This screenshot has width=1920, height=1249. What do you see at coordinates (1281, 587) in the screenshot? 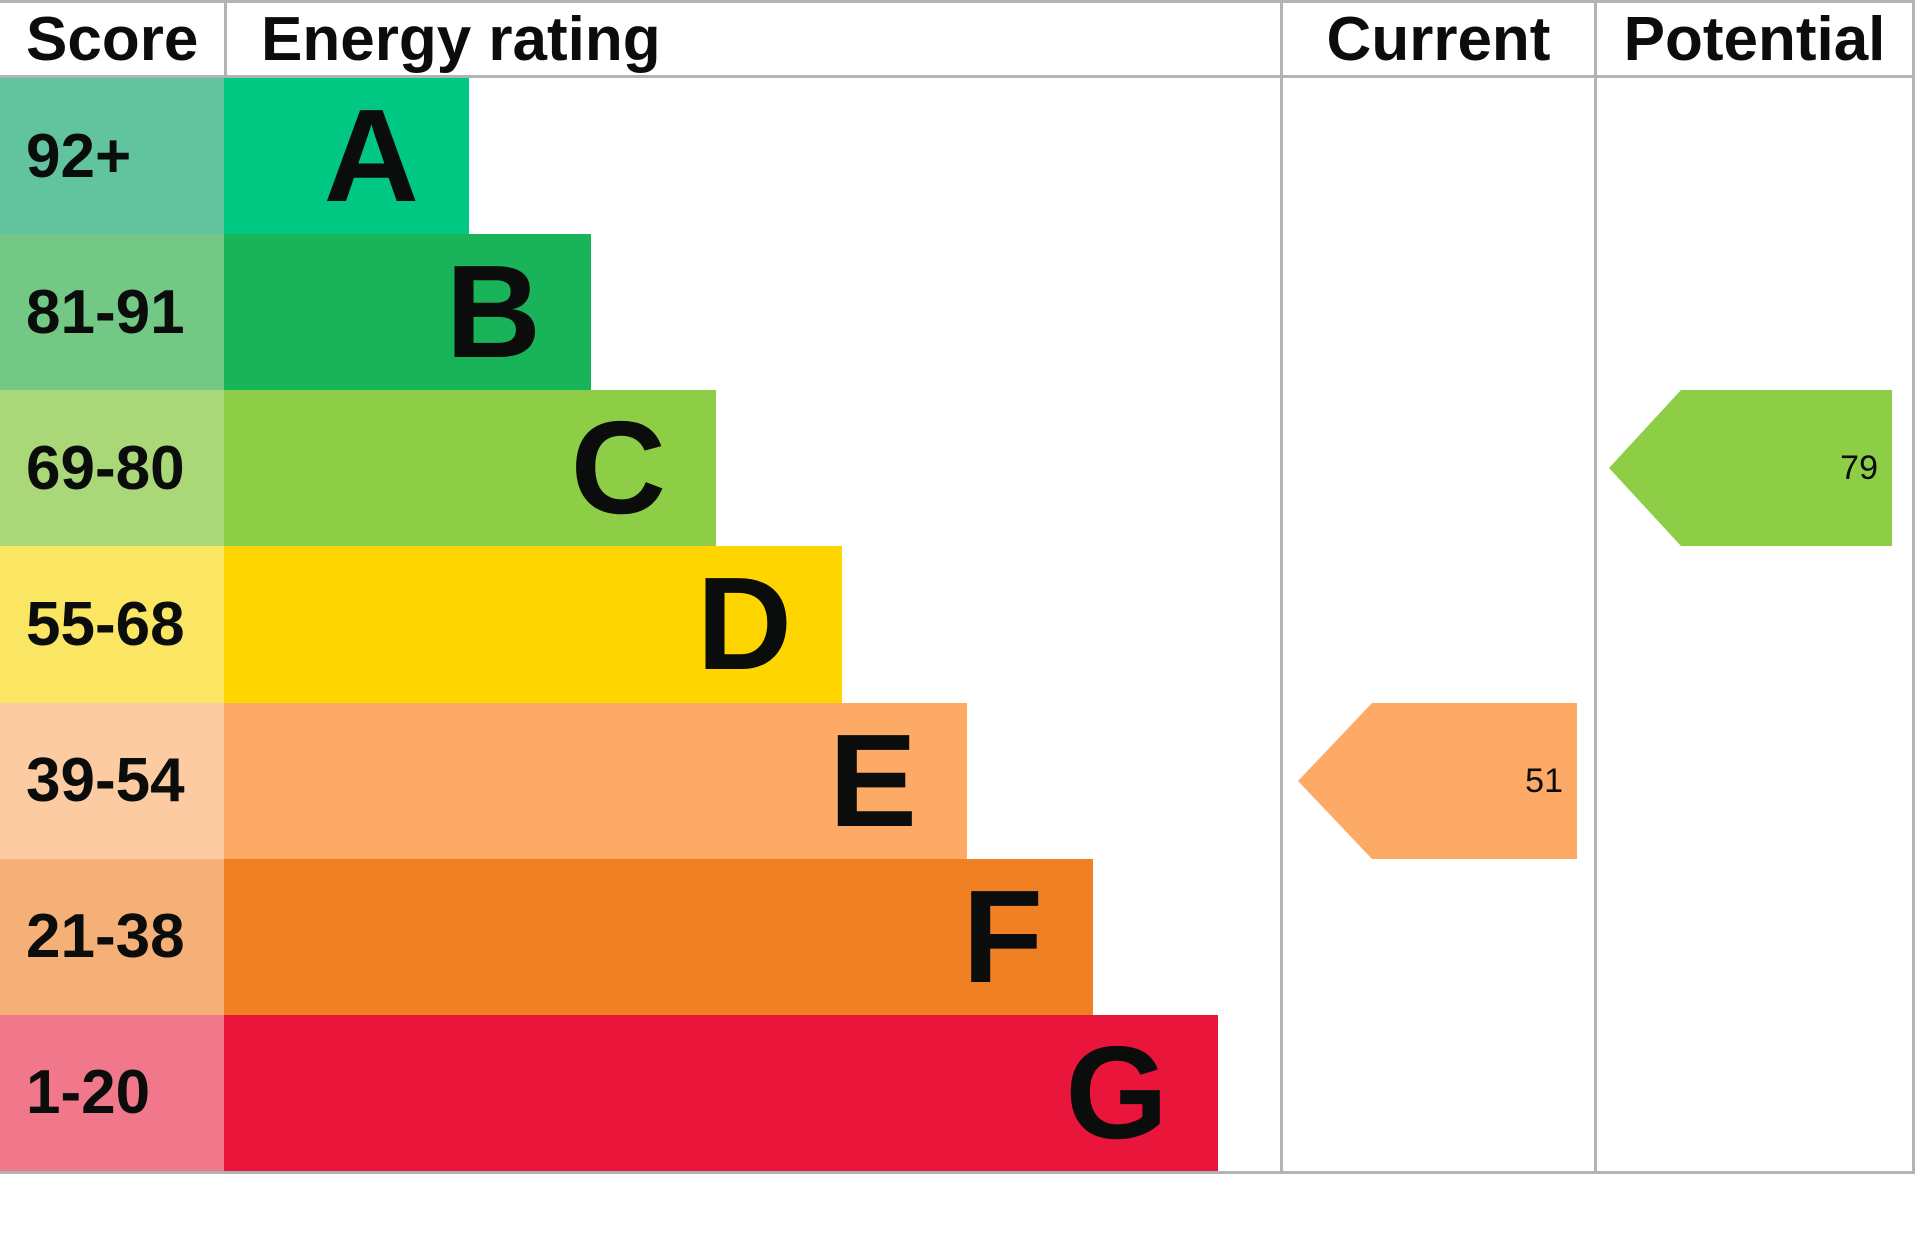
I see `rating-column-divider` at bounding box center [1281, 587].